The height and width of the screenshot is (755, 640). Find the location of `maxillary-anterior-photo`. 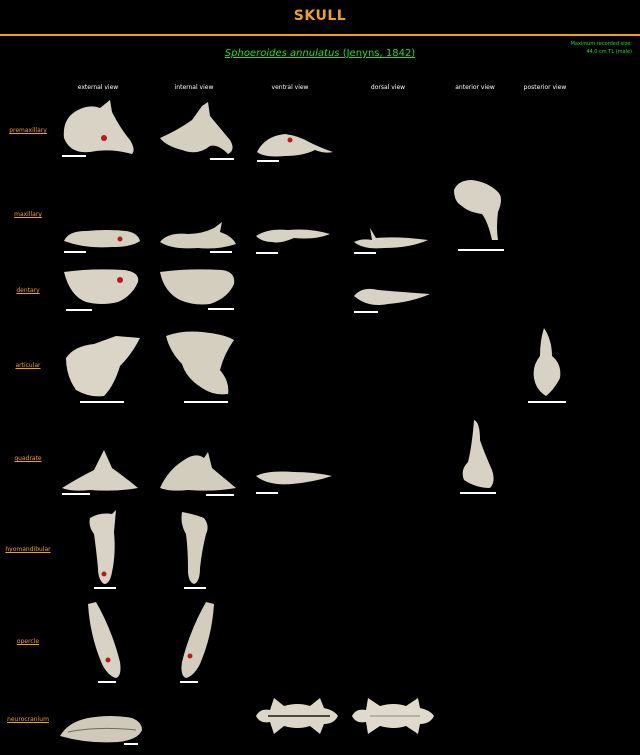

maxillary-anterior-photo is located at coordinates (480, 211).